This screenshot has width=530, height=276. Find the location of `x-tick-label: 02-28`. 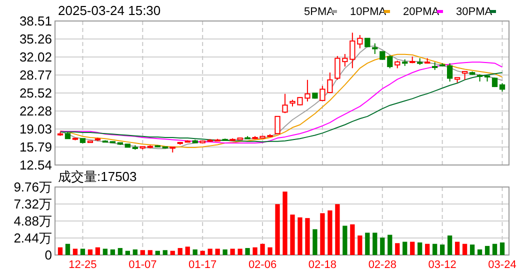

x-tick-label: 02-28 is located at coordinates (382, 265).